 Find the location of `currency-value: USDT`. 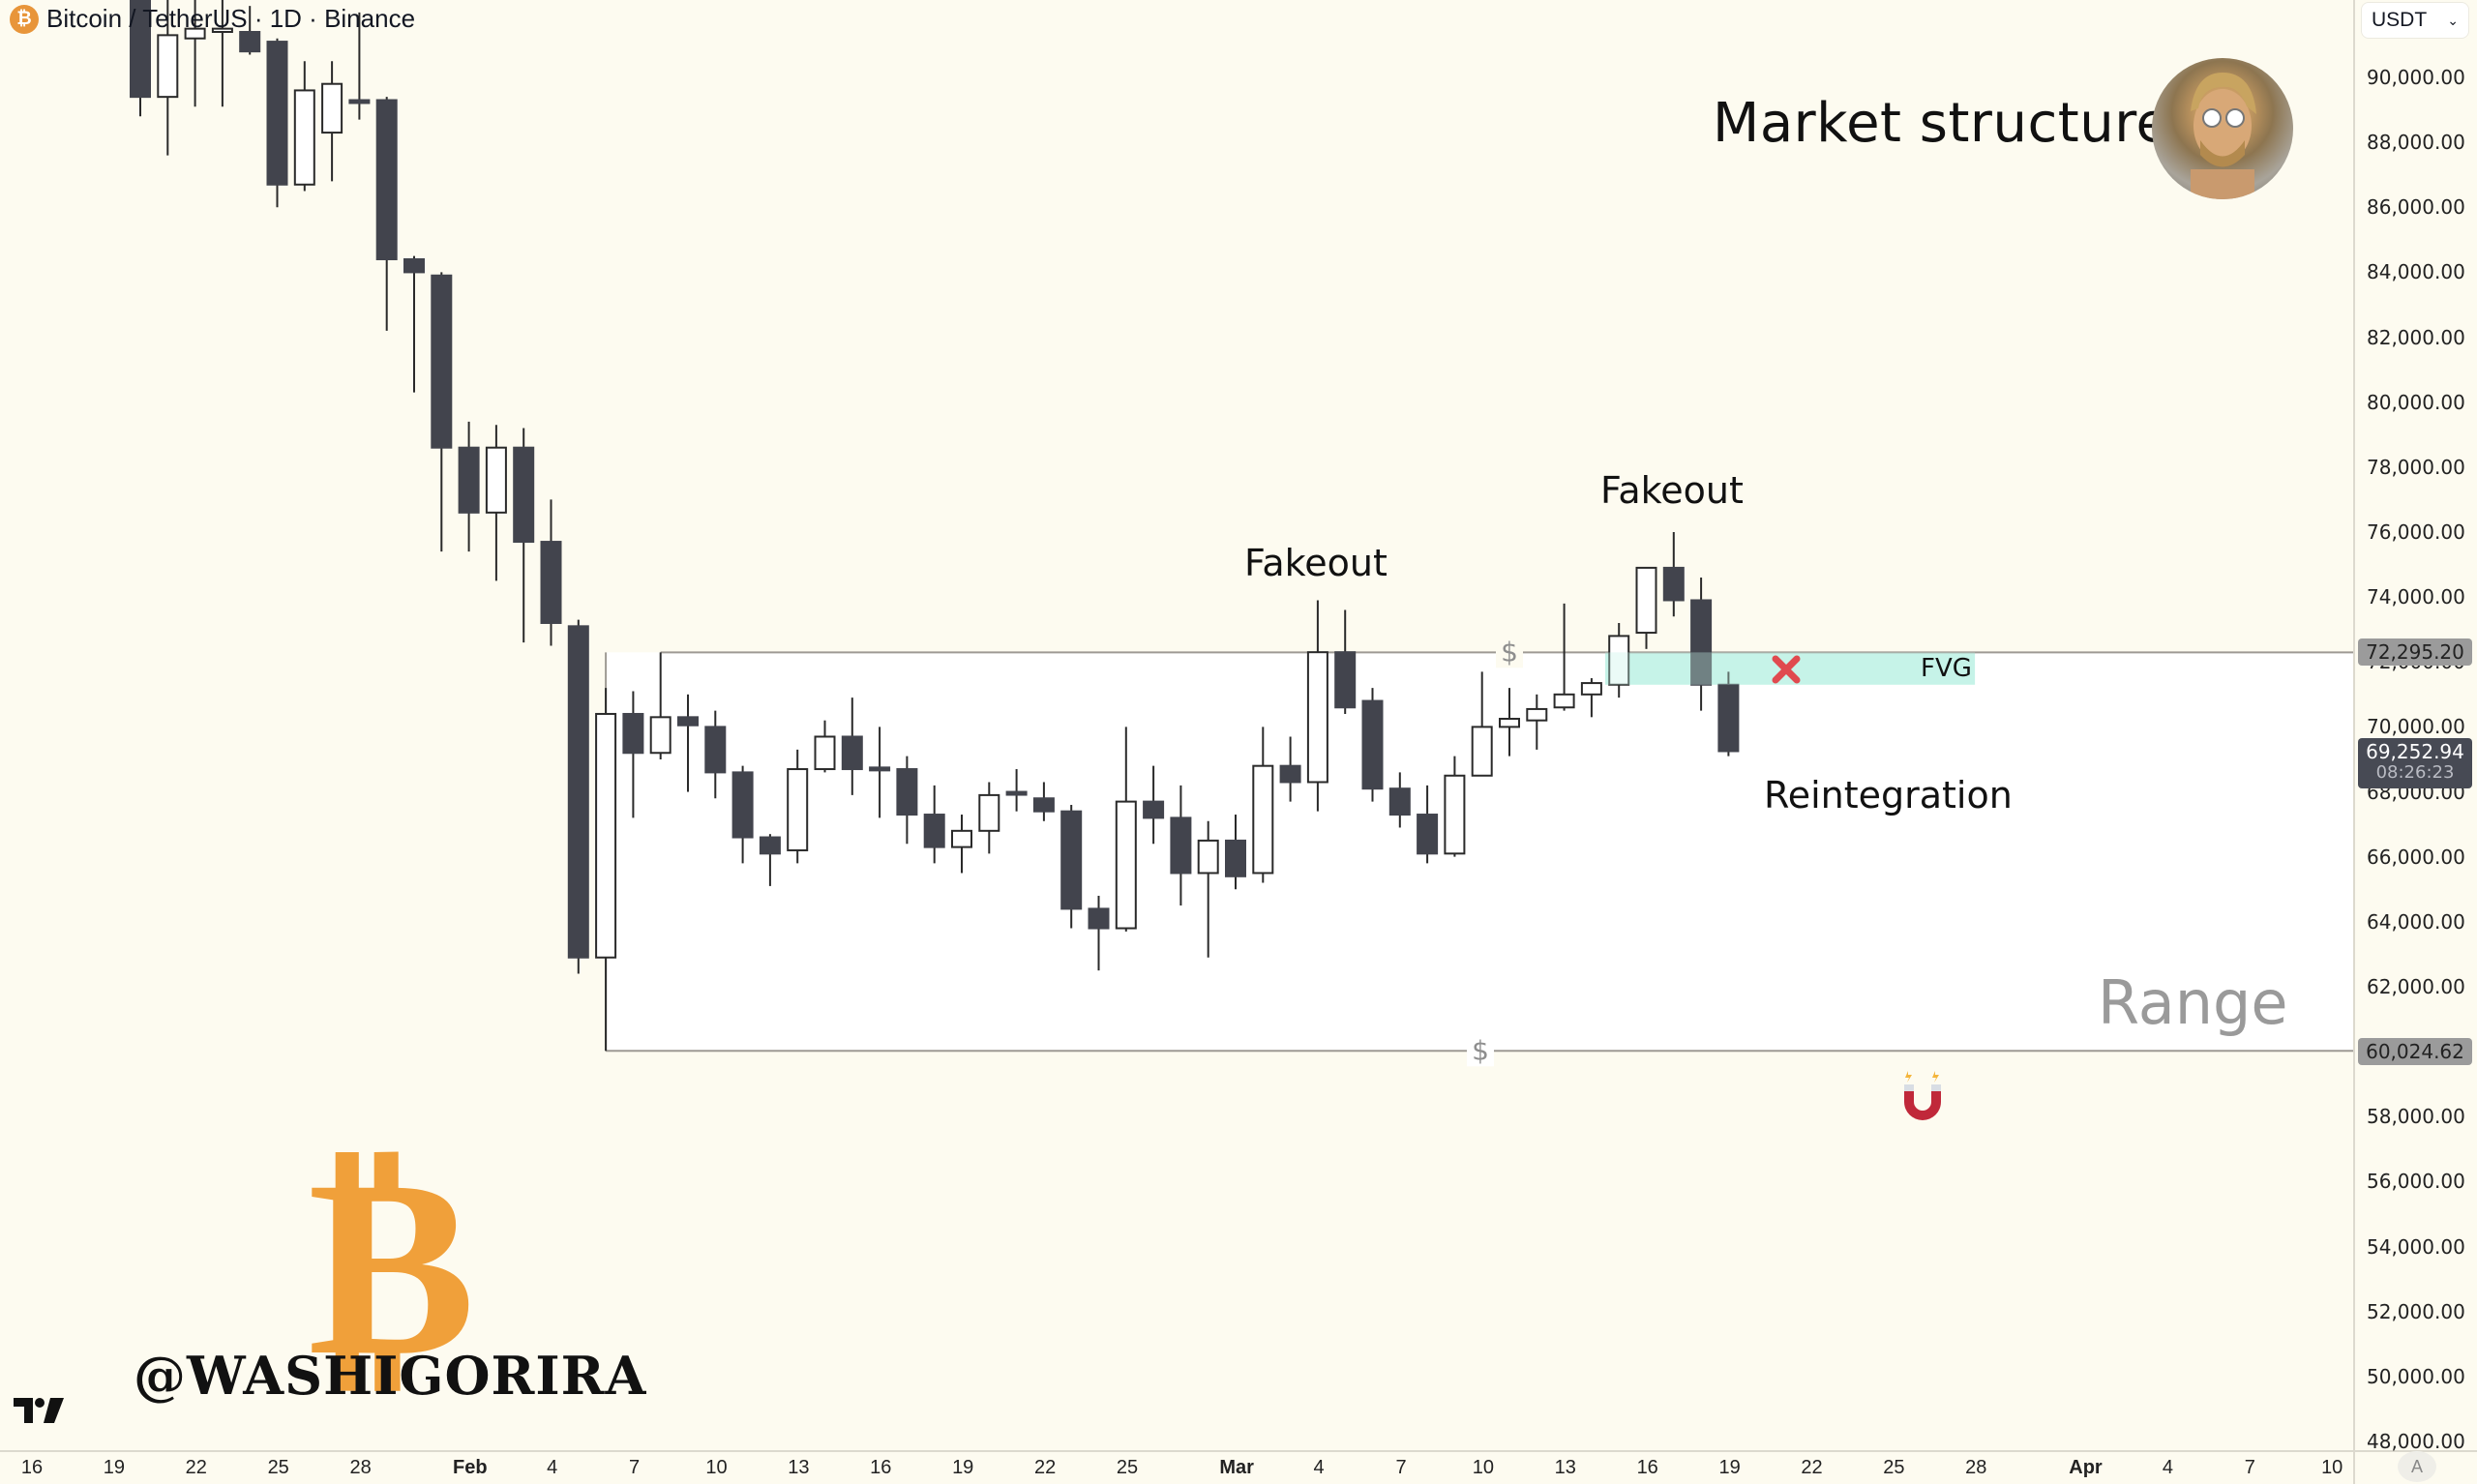

currency-value: USDT is located at coordinates (2400, 20).